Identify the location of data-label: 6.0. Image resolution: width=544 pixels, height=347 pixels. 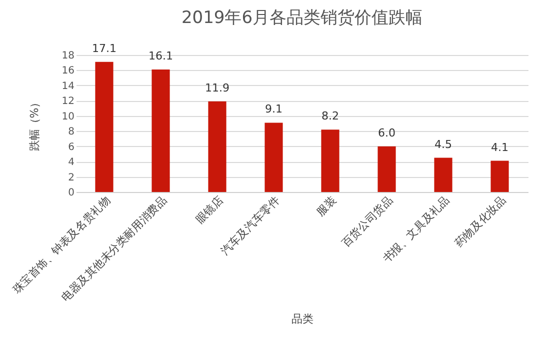
(387, 133).